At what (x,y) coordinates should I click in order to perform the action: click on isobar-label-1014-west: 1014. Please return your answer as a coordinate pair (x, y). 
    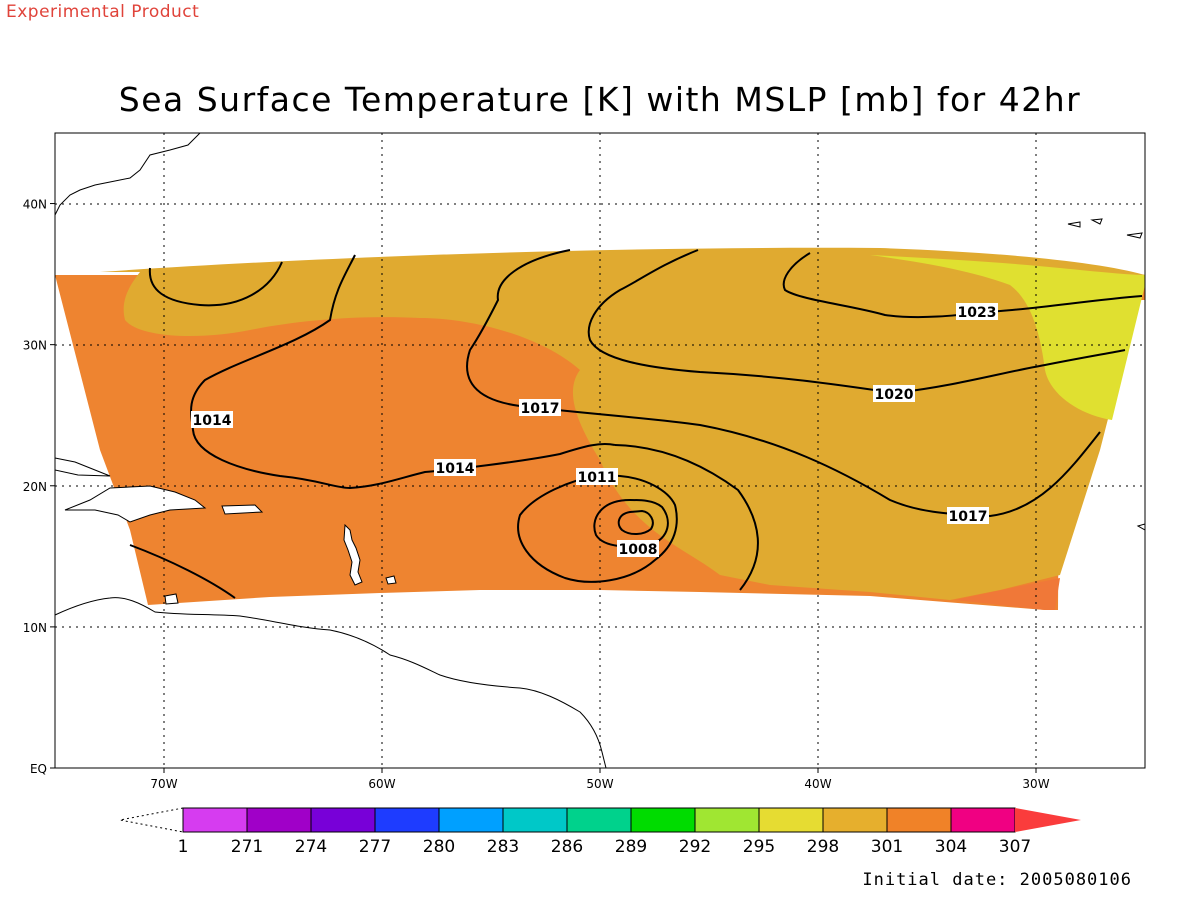
    Looking at the image, I should click on (212, 420).